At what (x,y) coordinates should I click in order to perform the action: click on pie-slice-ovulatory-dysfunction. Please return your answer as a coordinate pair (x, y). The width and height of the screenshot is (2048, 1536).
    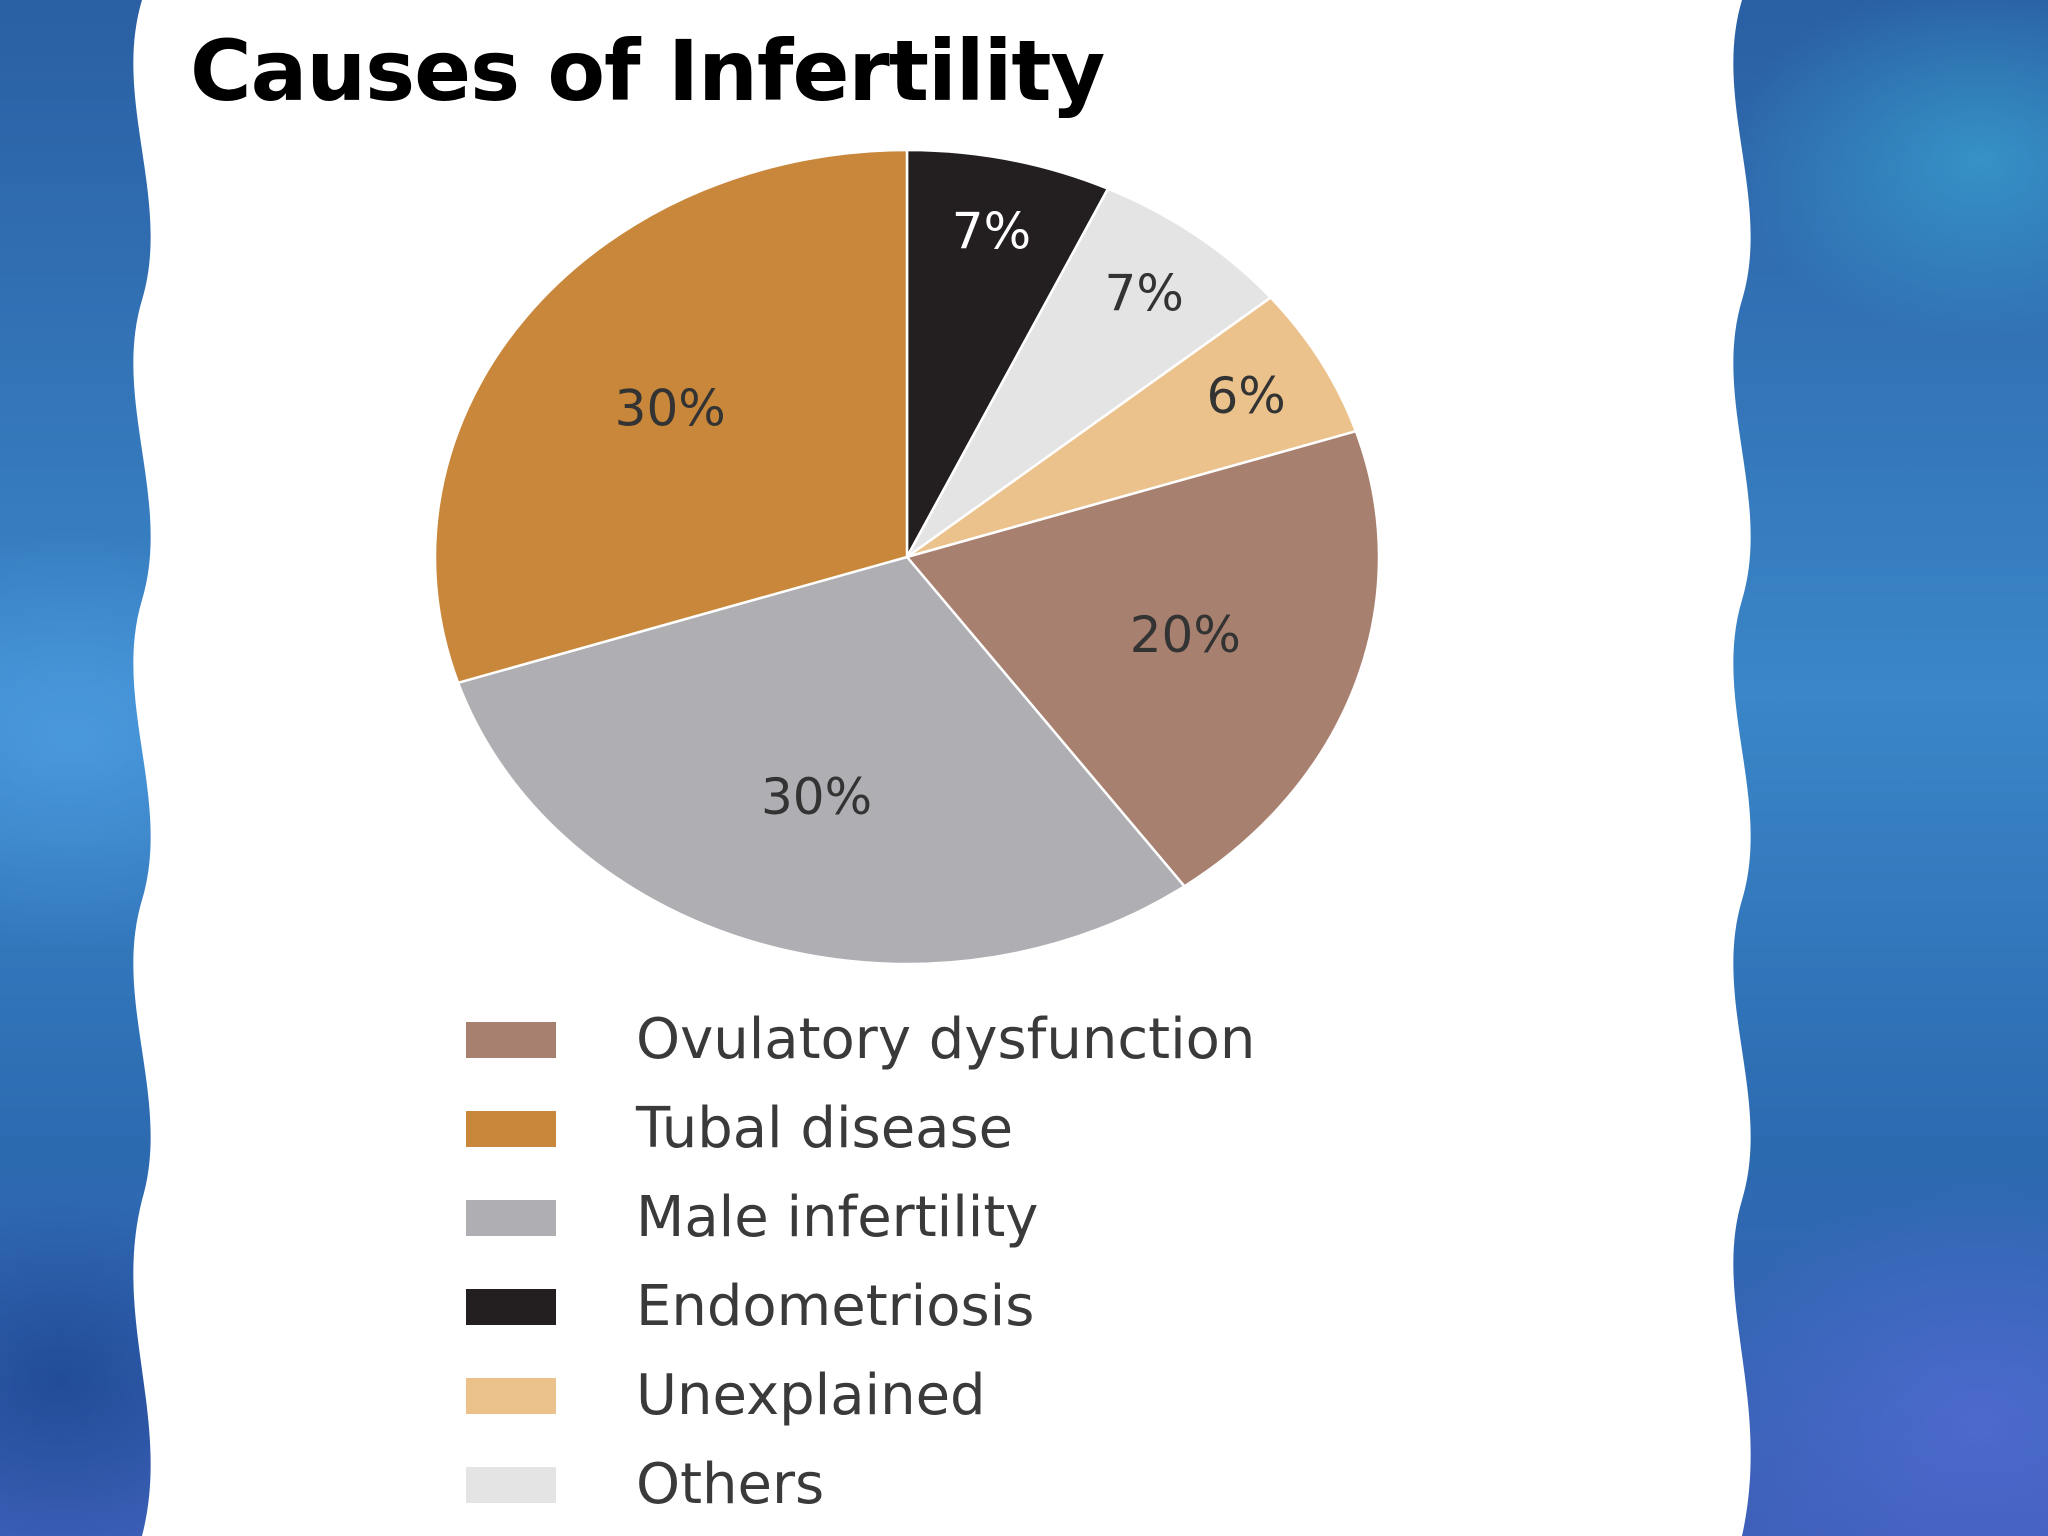
    Looking at the image, I should click on (1142, 658).